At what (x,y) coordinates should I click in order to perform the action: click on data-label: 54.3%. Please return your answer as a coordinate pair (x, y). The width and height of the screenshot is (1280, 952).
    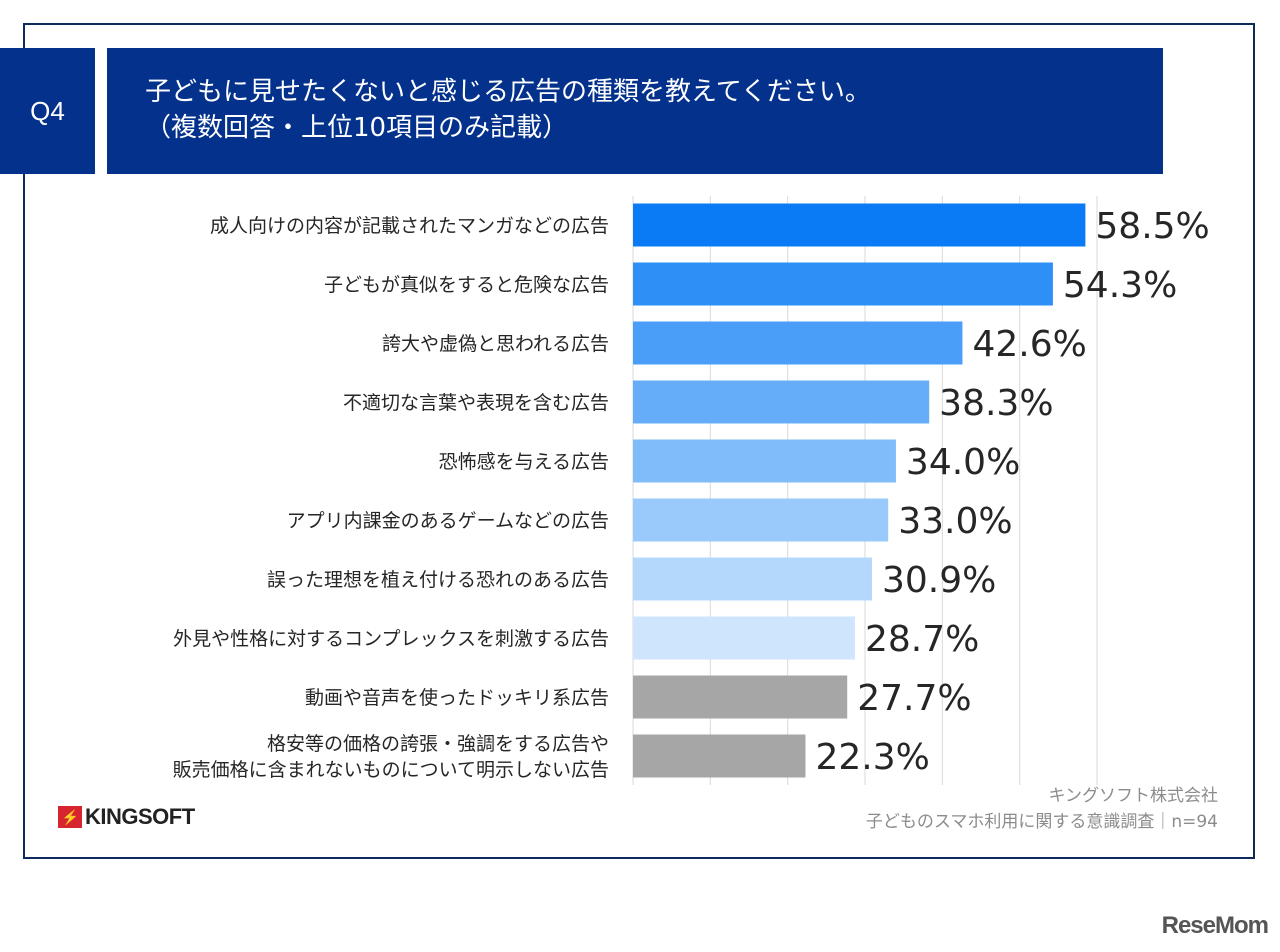
    Looking at the image, I should click on (1120, 285).